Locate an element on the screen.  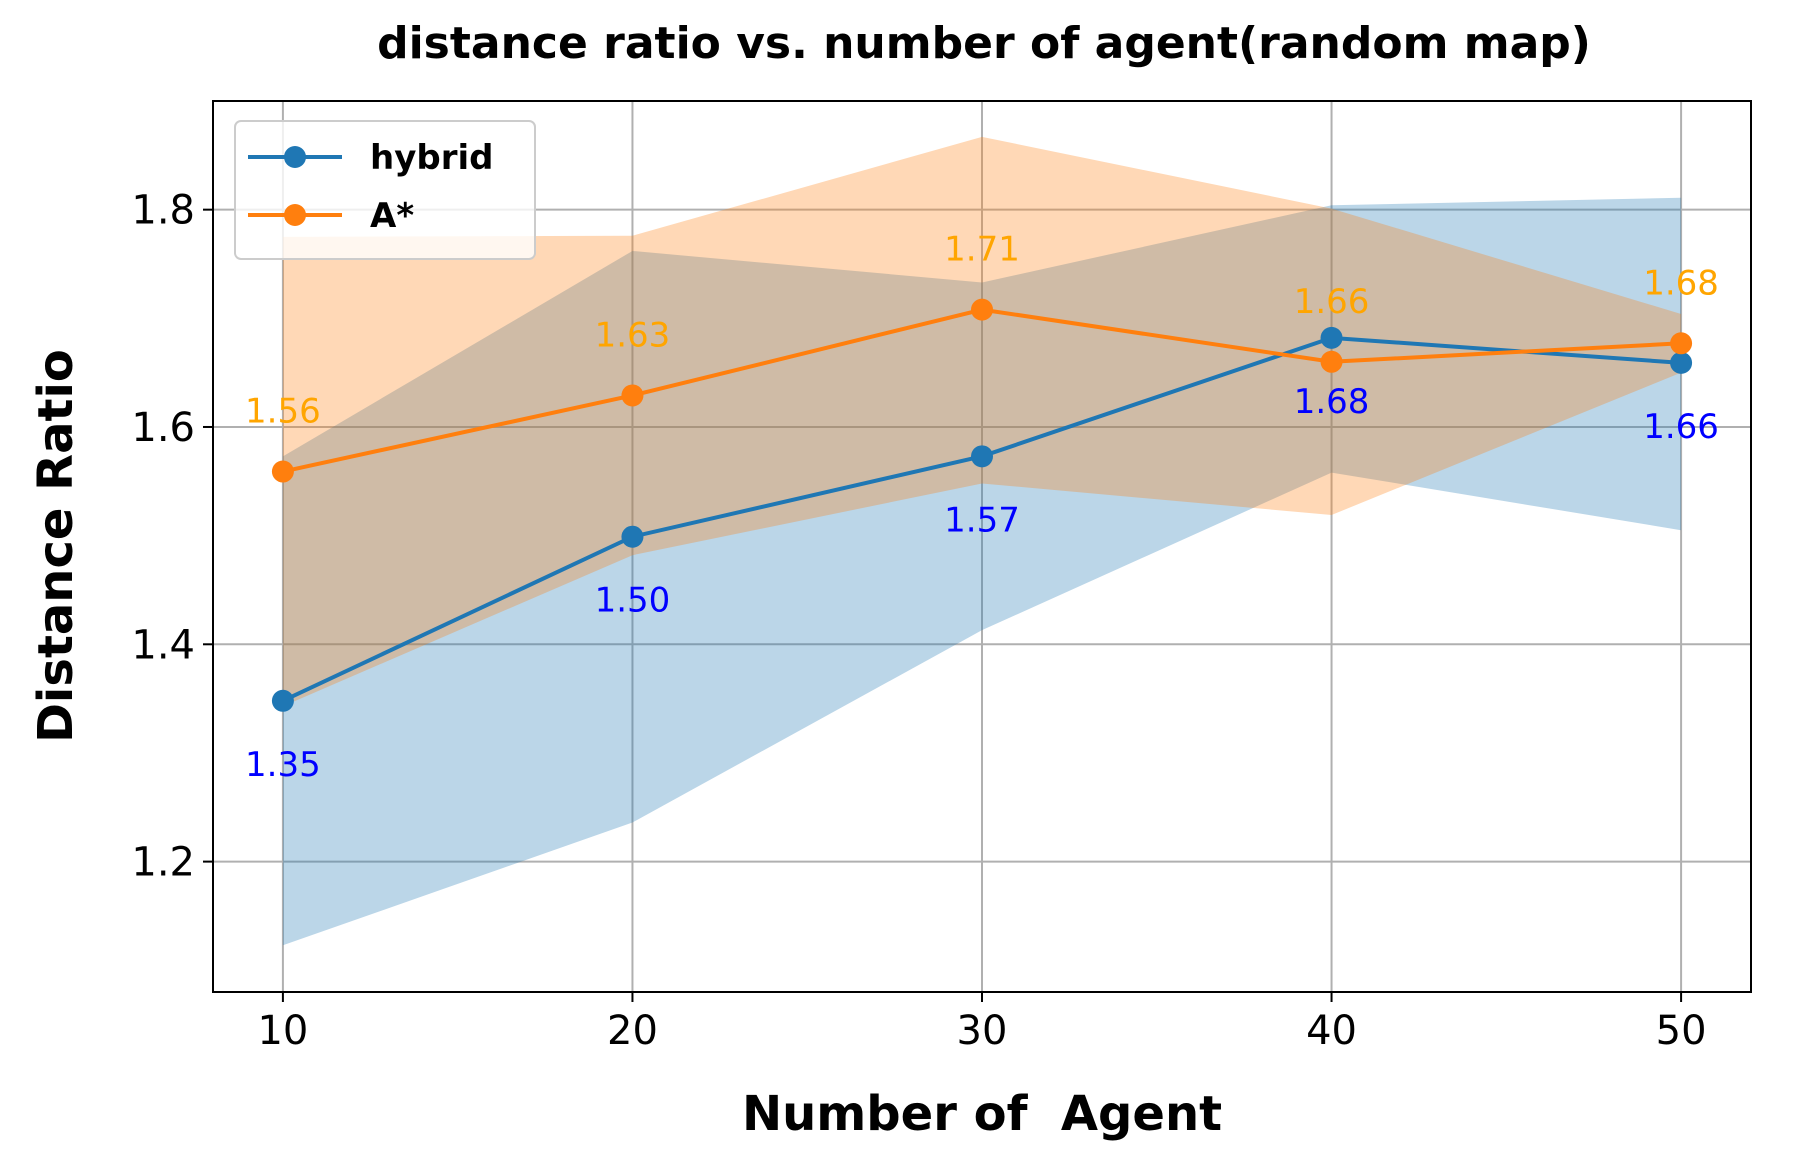
legend-label: hybrid is located at coordinates (431, 158).